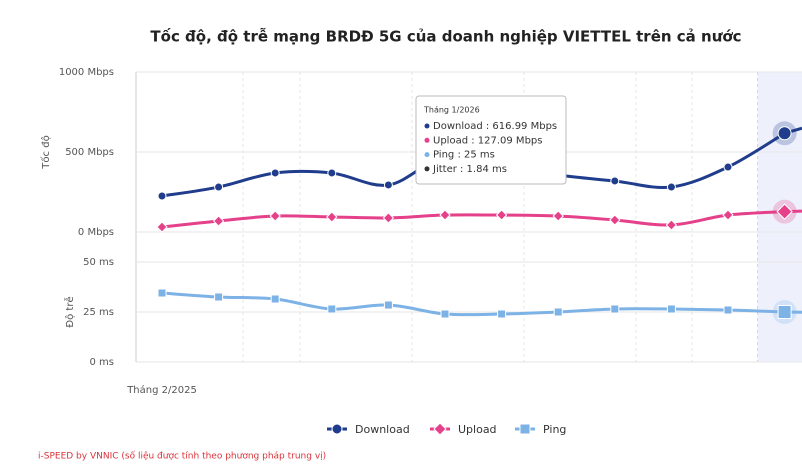  Describe the element at coordinates (554, 429) in the screenshot. I see `legend-label: Ping` at that location.